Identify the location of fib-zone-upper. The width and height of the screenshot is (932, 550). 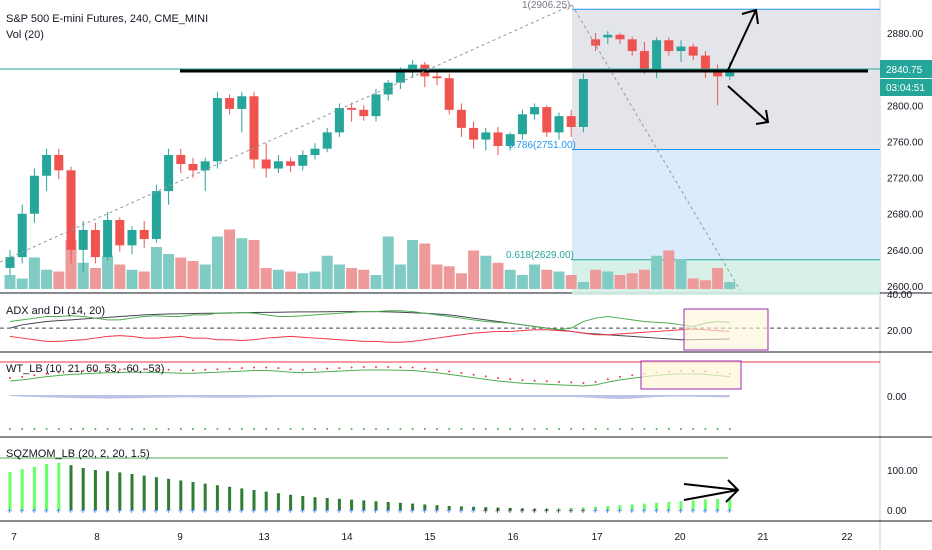
(726, 79).